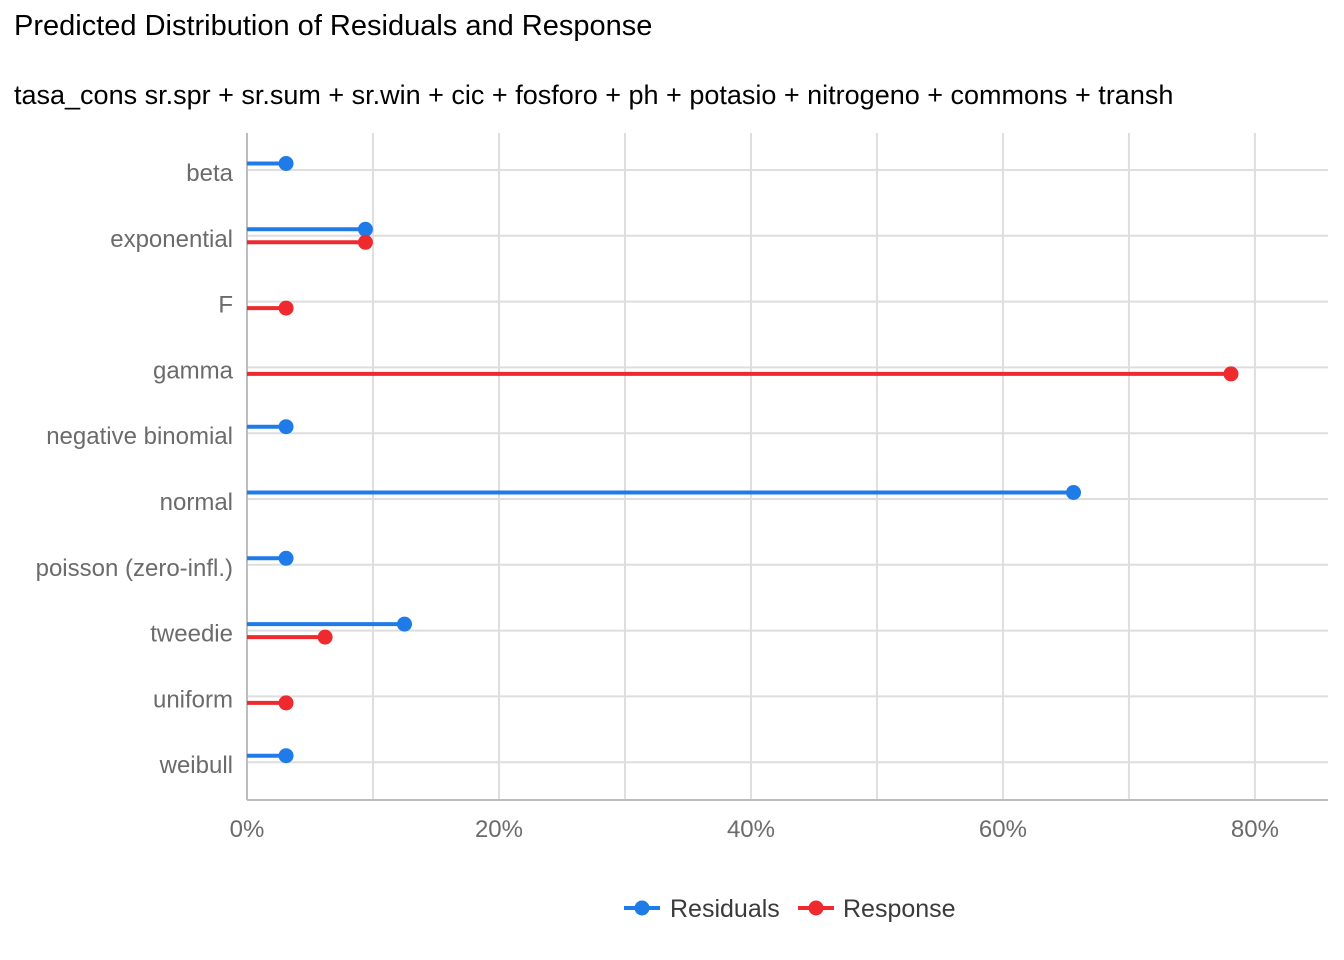  I want to click on y-tick-label: F, so click(225, 305).